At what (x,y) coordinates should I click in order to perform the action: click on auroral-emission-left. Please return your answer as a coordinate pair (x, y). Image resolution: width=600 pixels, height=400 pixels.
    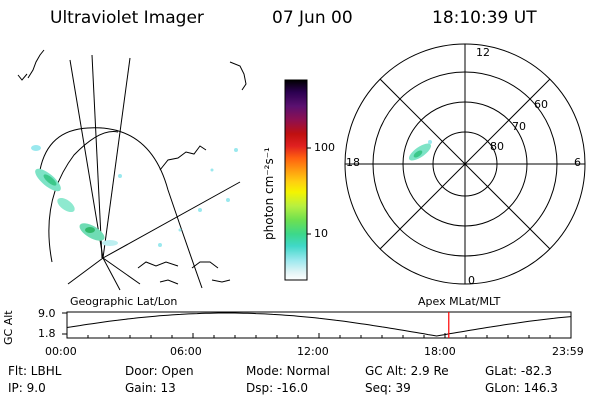
    Looking at the image, I should click on (134, 196).